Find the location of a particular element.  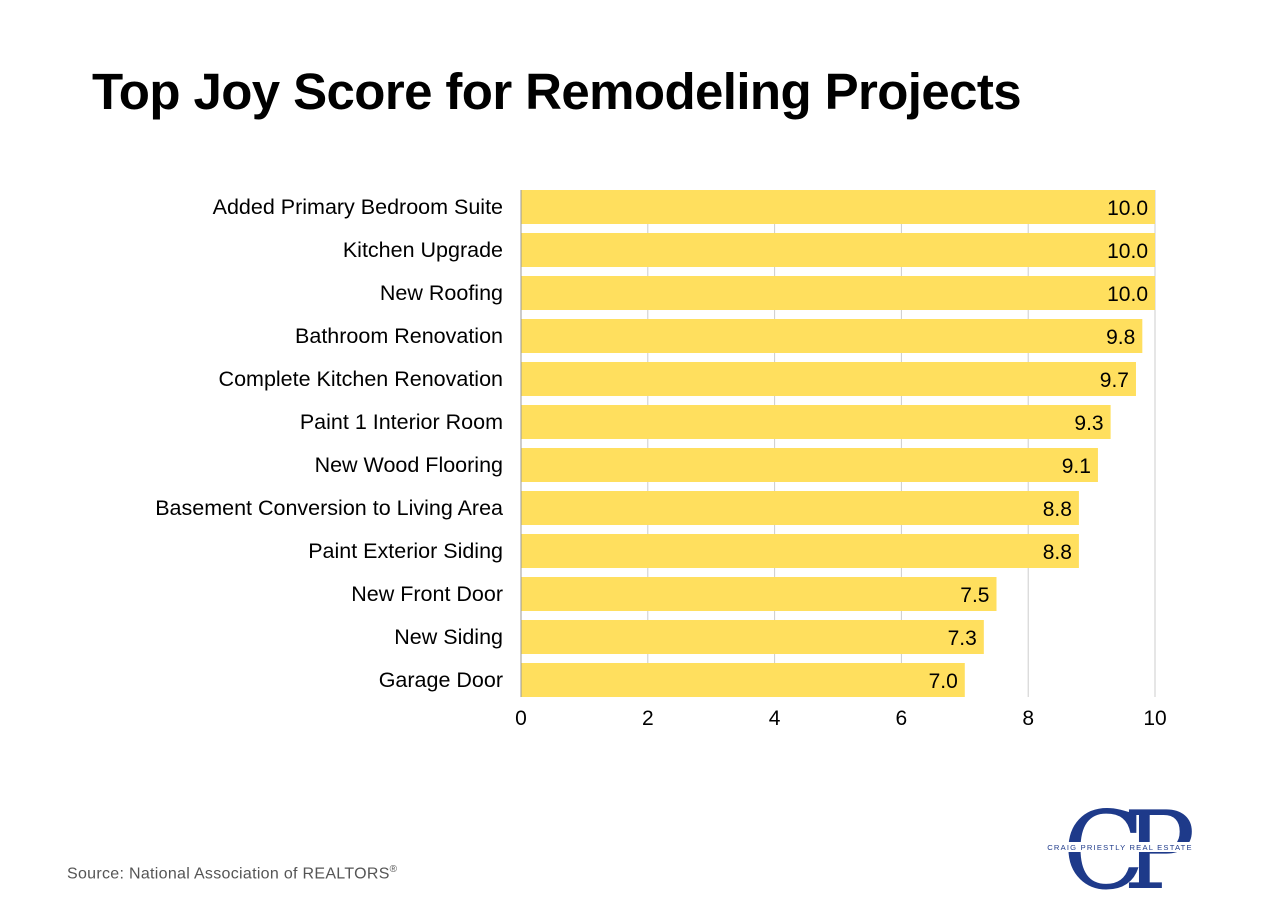

x-tick-label: 8 is located at coordinates (1028, 718).